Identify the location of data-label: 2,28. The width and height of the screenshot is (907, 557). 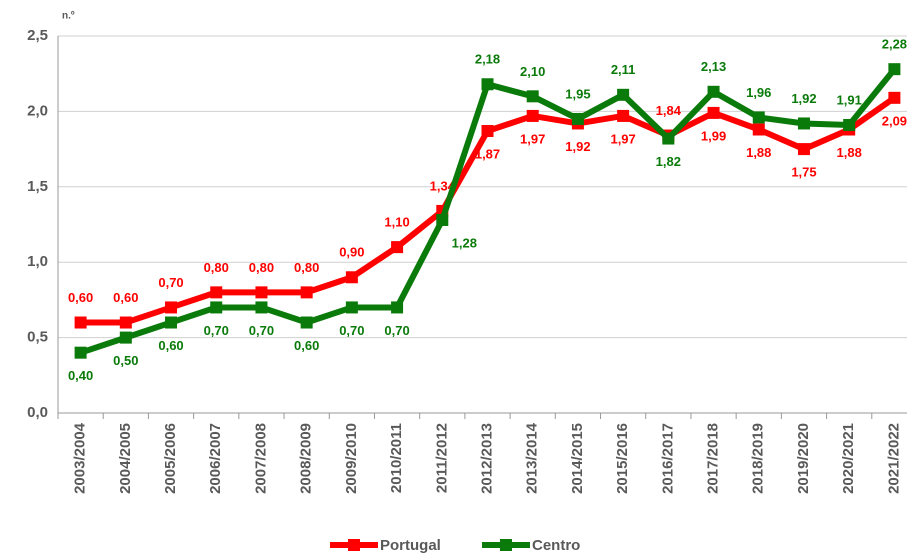
(894, 44).